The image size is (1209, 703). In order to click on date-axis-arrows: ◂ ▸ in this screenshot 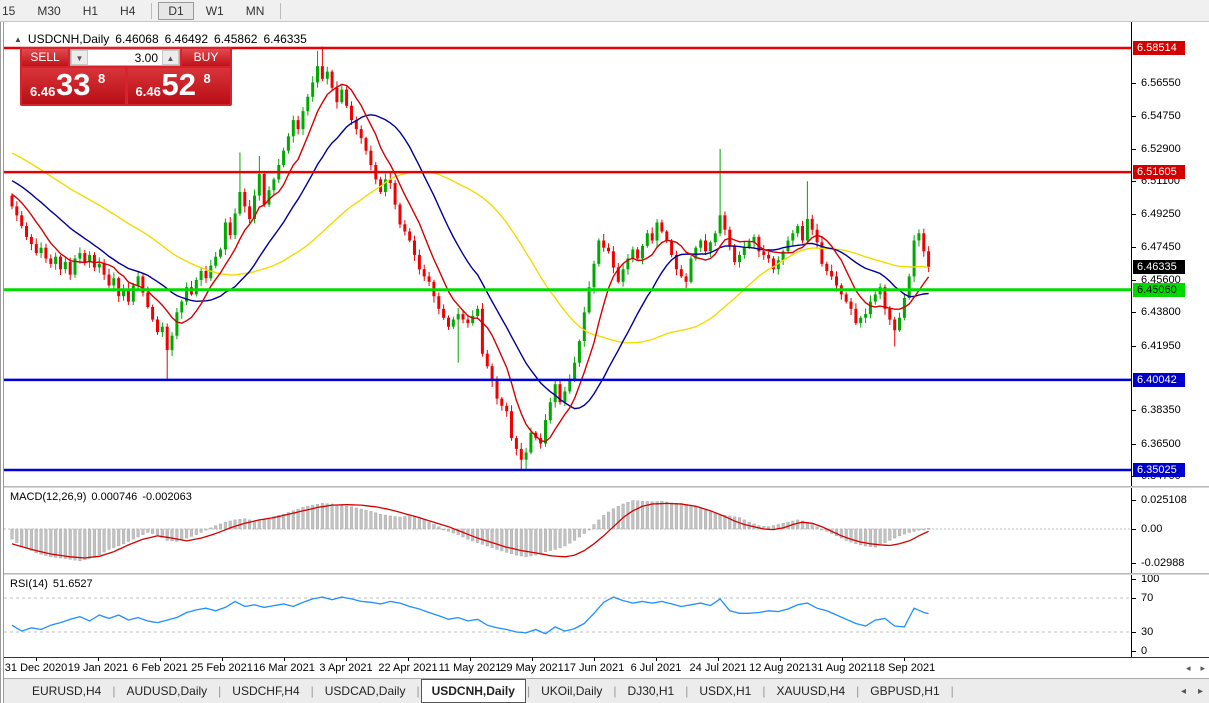, I will do `click(1195, 668)`.